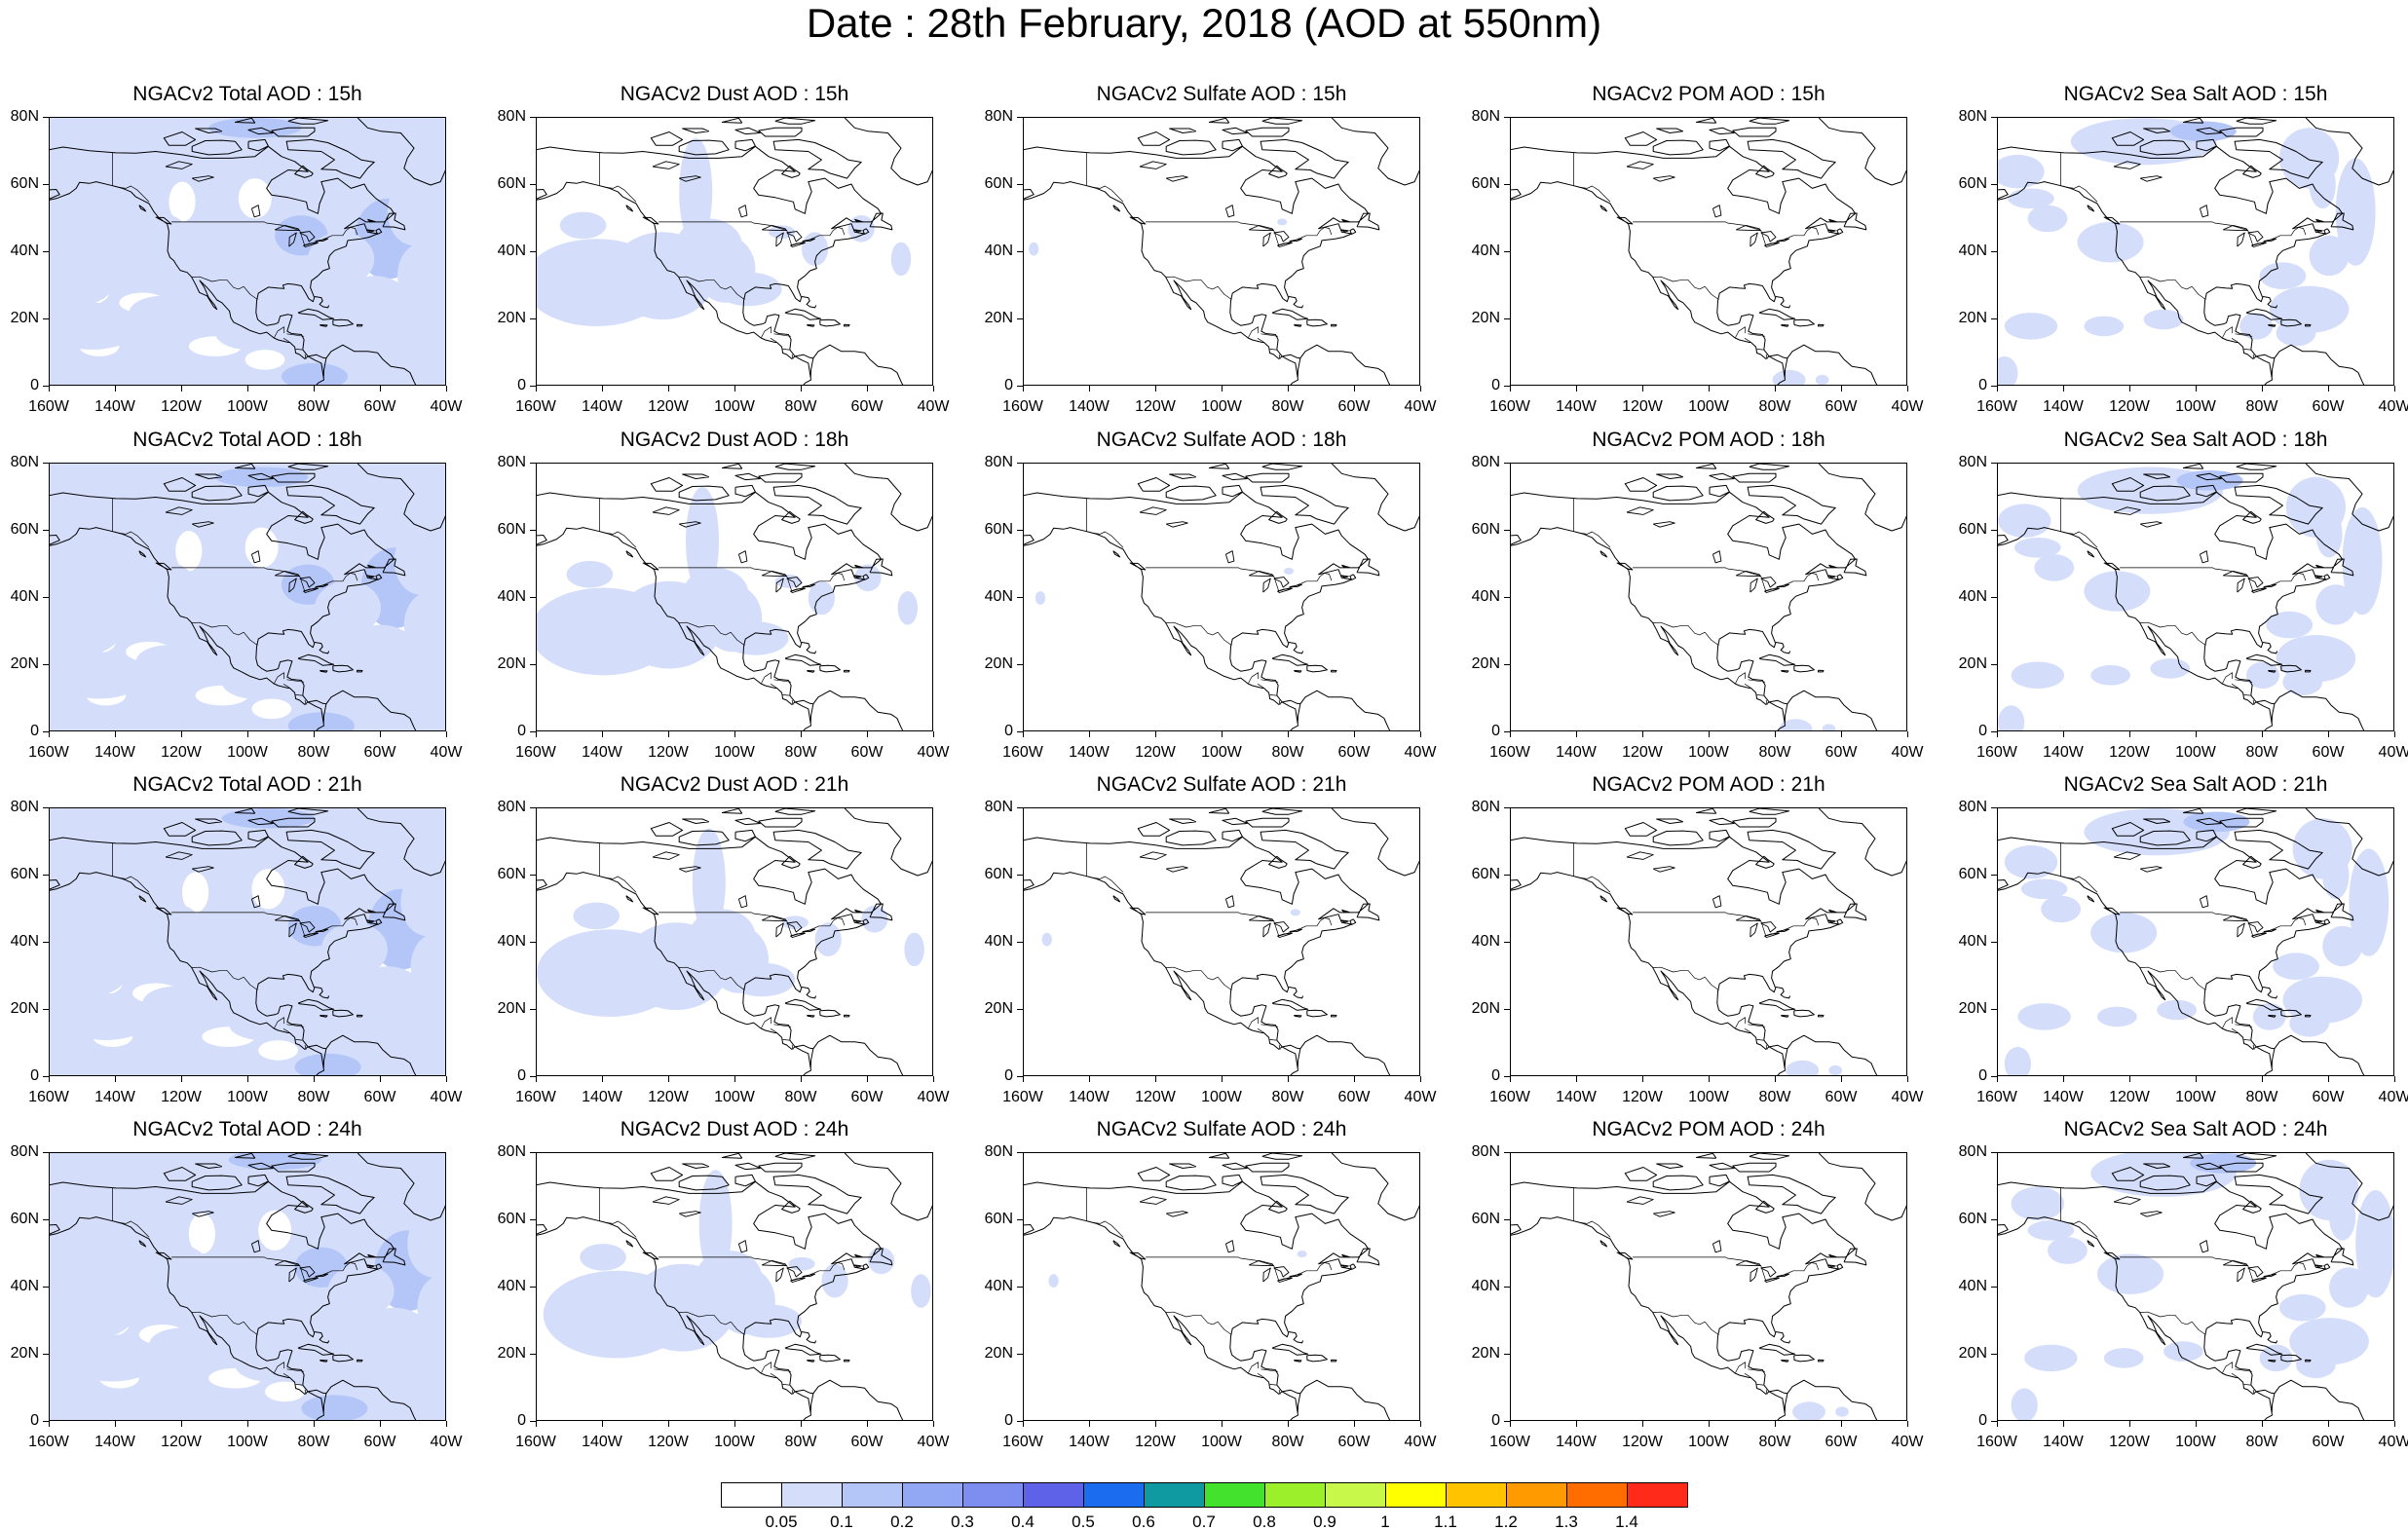 This screenshot has height=1531, width=2408. Describe the element at coordinates (2195, 94) in the screenshot. I see `panel-title: NGACv2 Sea Salt AOD : 15h` at that location.